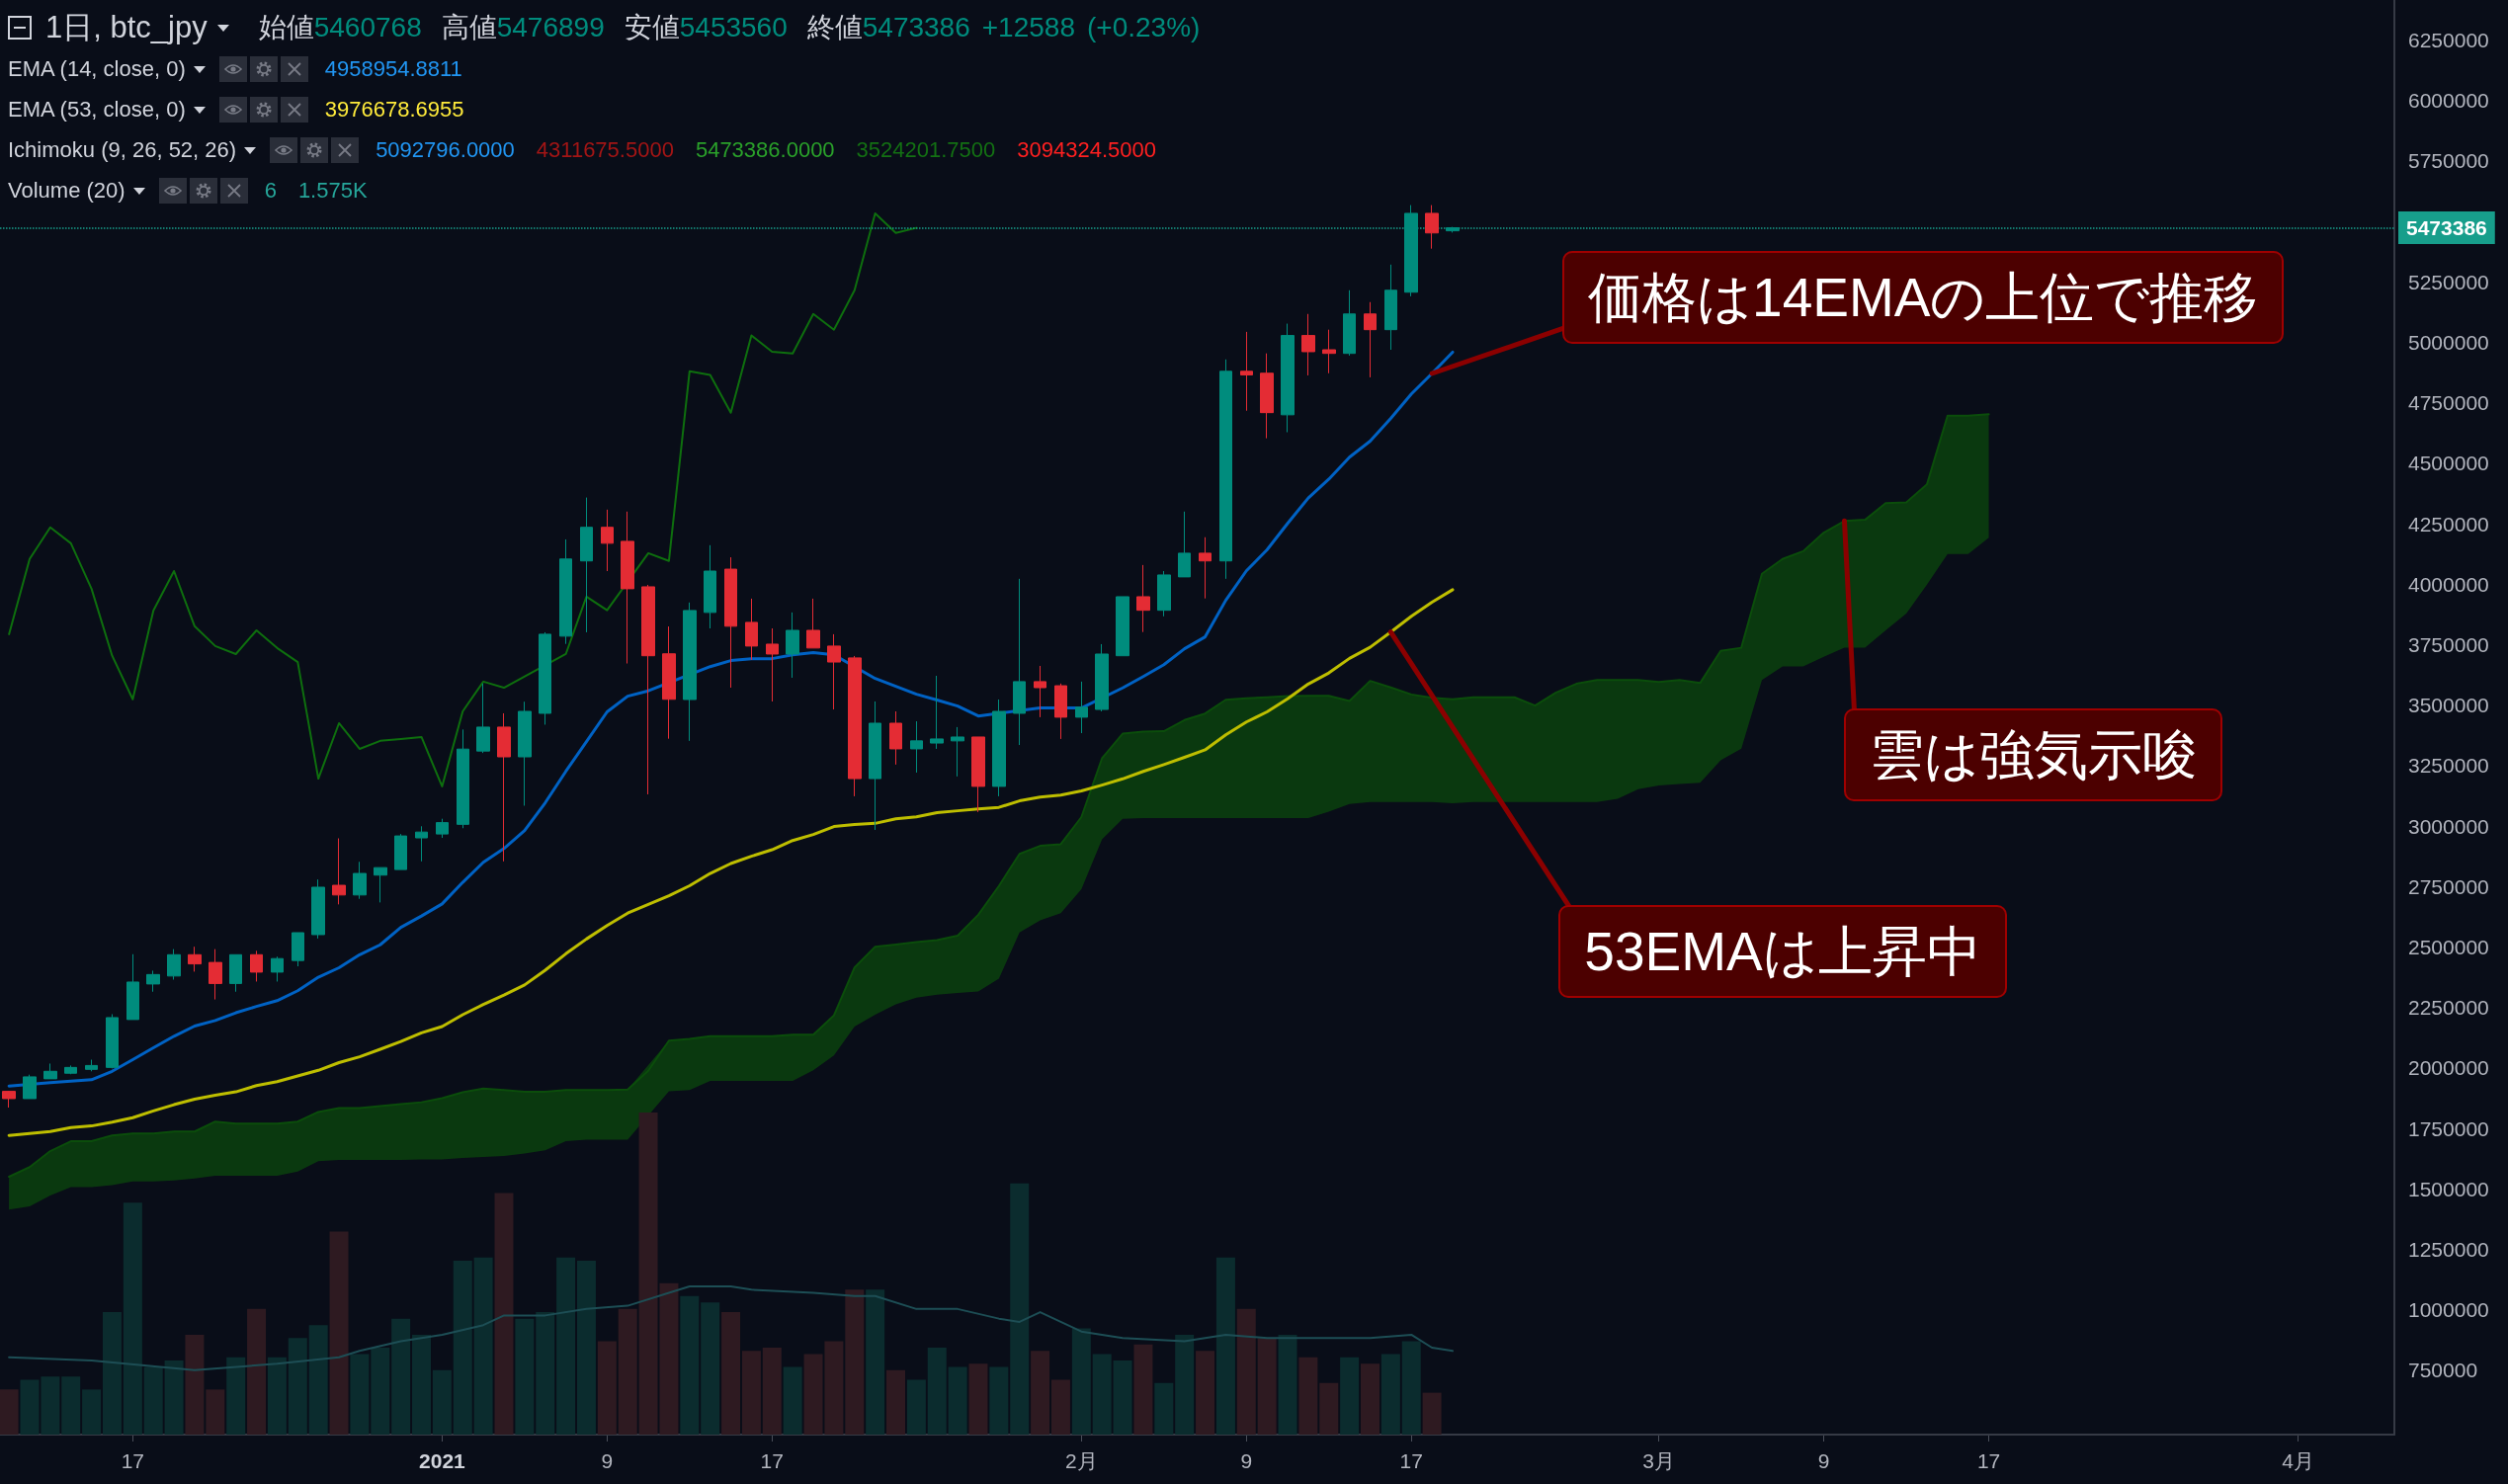 Image resolution: width=2508 pixels, height=1484 pixels. I want to click on y-tick-label: 4500000, so click(2448, 463).